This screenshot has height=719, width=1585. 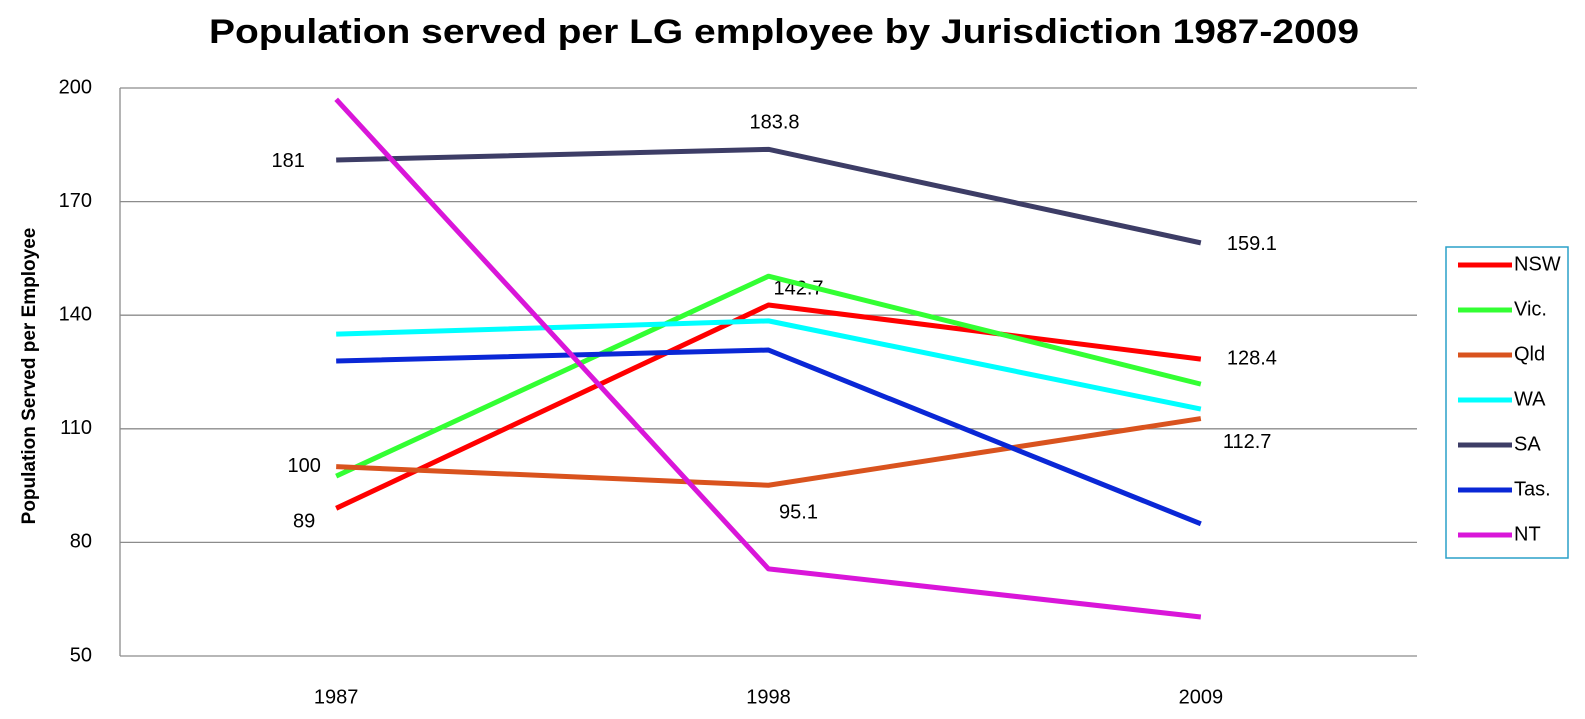 I want to click on data-label: 112.7, so click(x=1247, y=442).